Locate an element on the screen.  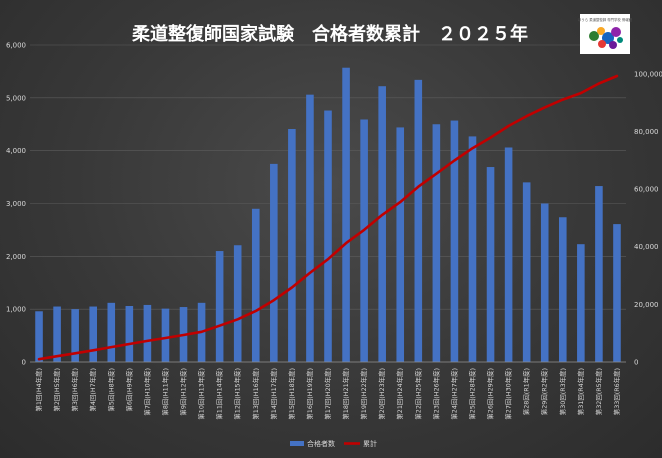
x-tick-label: 第13回(H16年度) is located at coordinates (255, 394).